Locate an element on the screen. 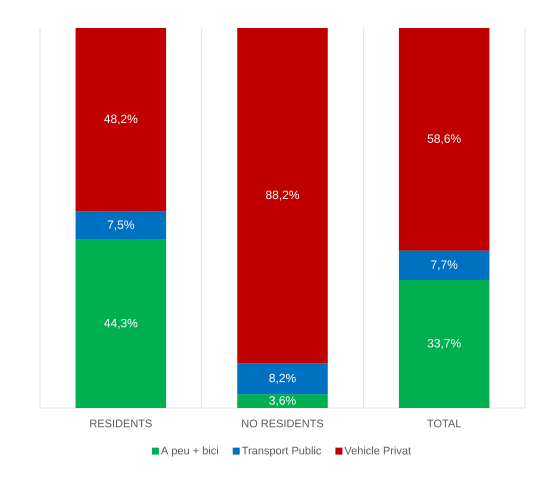 This screenshot has height=483, width=538. data-label: 48,2% is located at coordinates (121, 119).